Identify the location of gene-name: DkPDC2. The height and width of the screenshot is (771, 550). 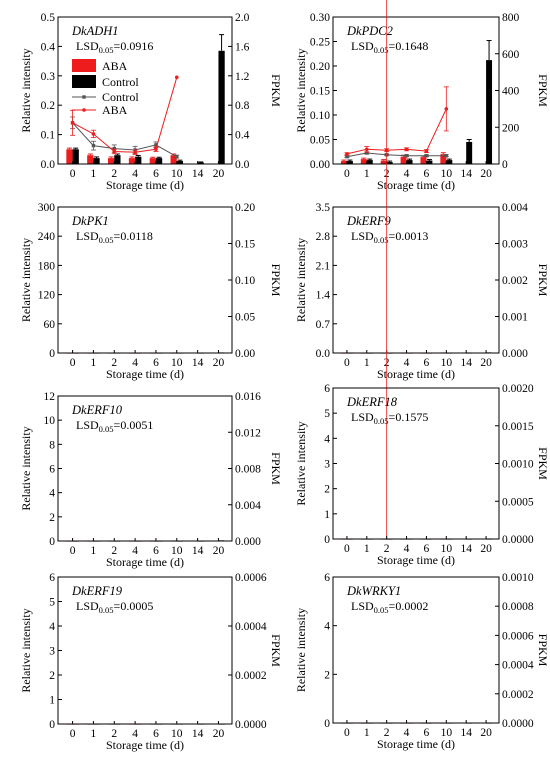
(369, 31).